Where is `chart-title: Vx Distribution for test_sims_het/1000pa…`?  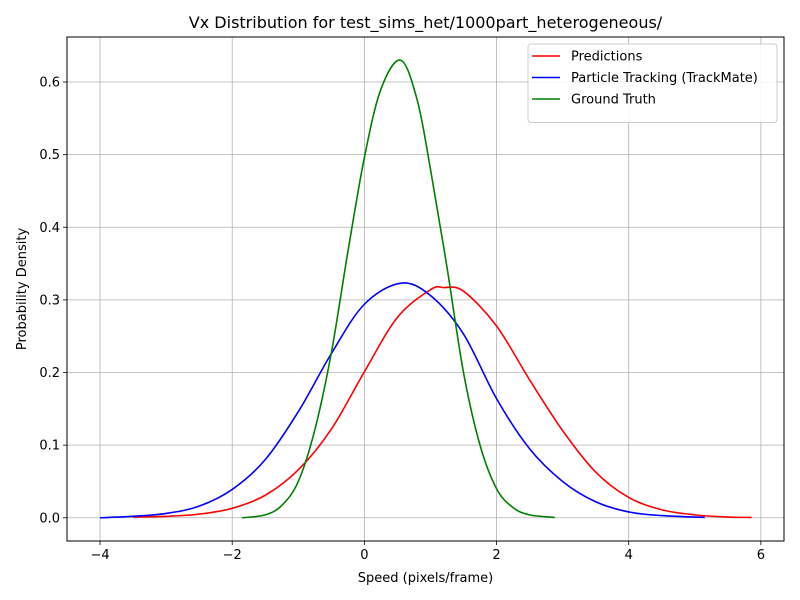
chart-title: Vx Distribution for test_sims_het/1000pa… is located at coordinates (426, 23).